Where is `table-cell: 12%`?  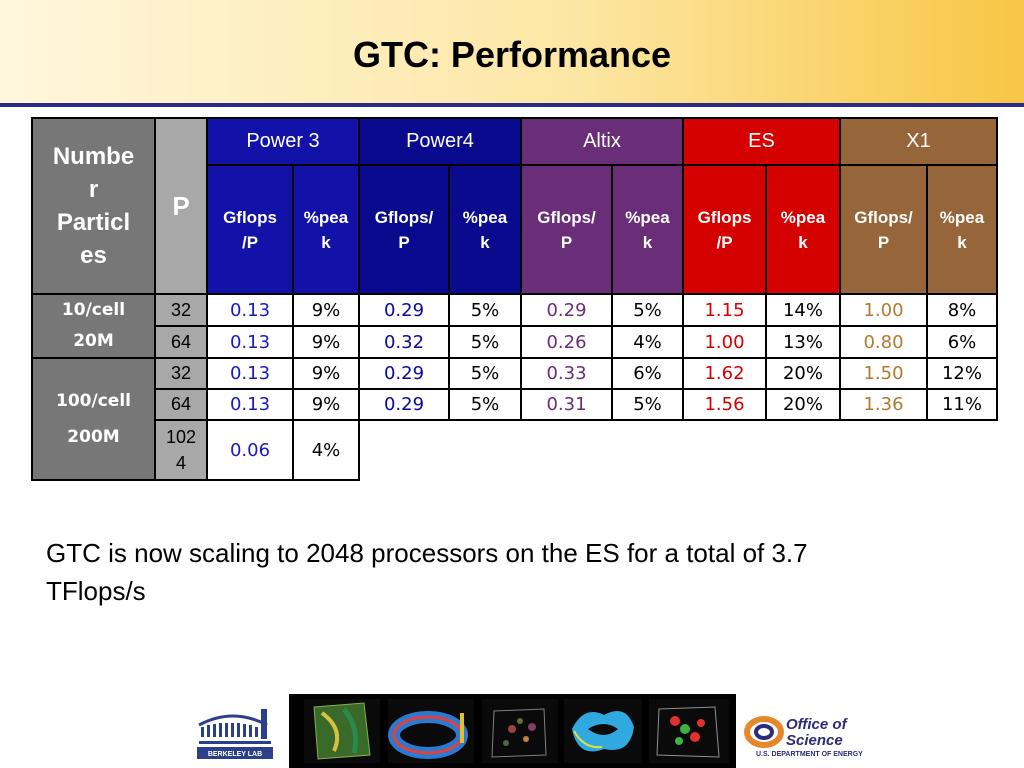 table-cell: 12% is located at coordinates (962, 373).